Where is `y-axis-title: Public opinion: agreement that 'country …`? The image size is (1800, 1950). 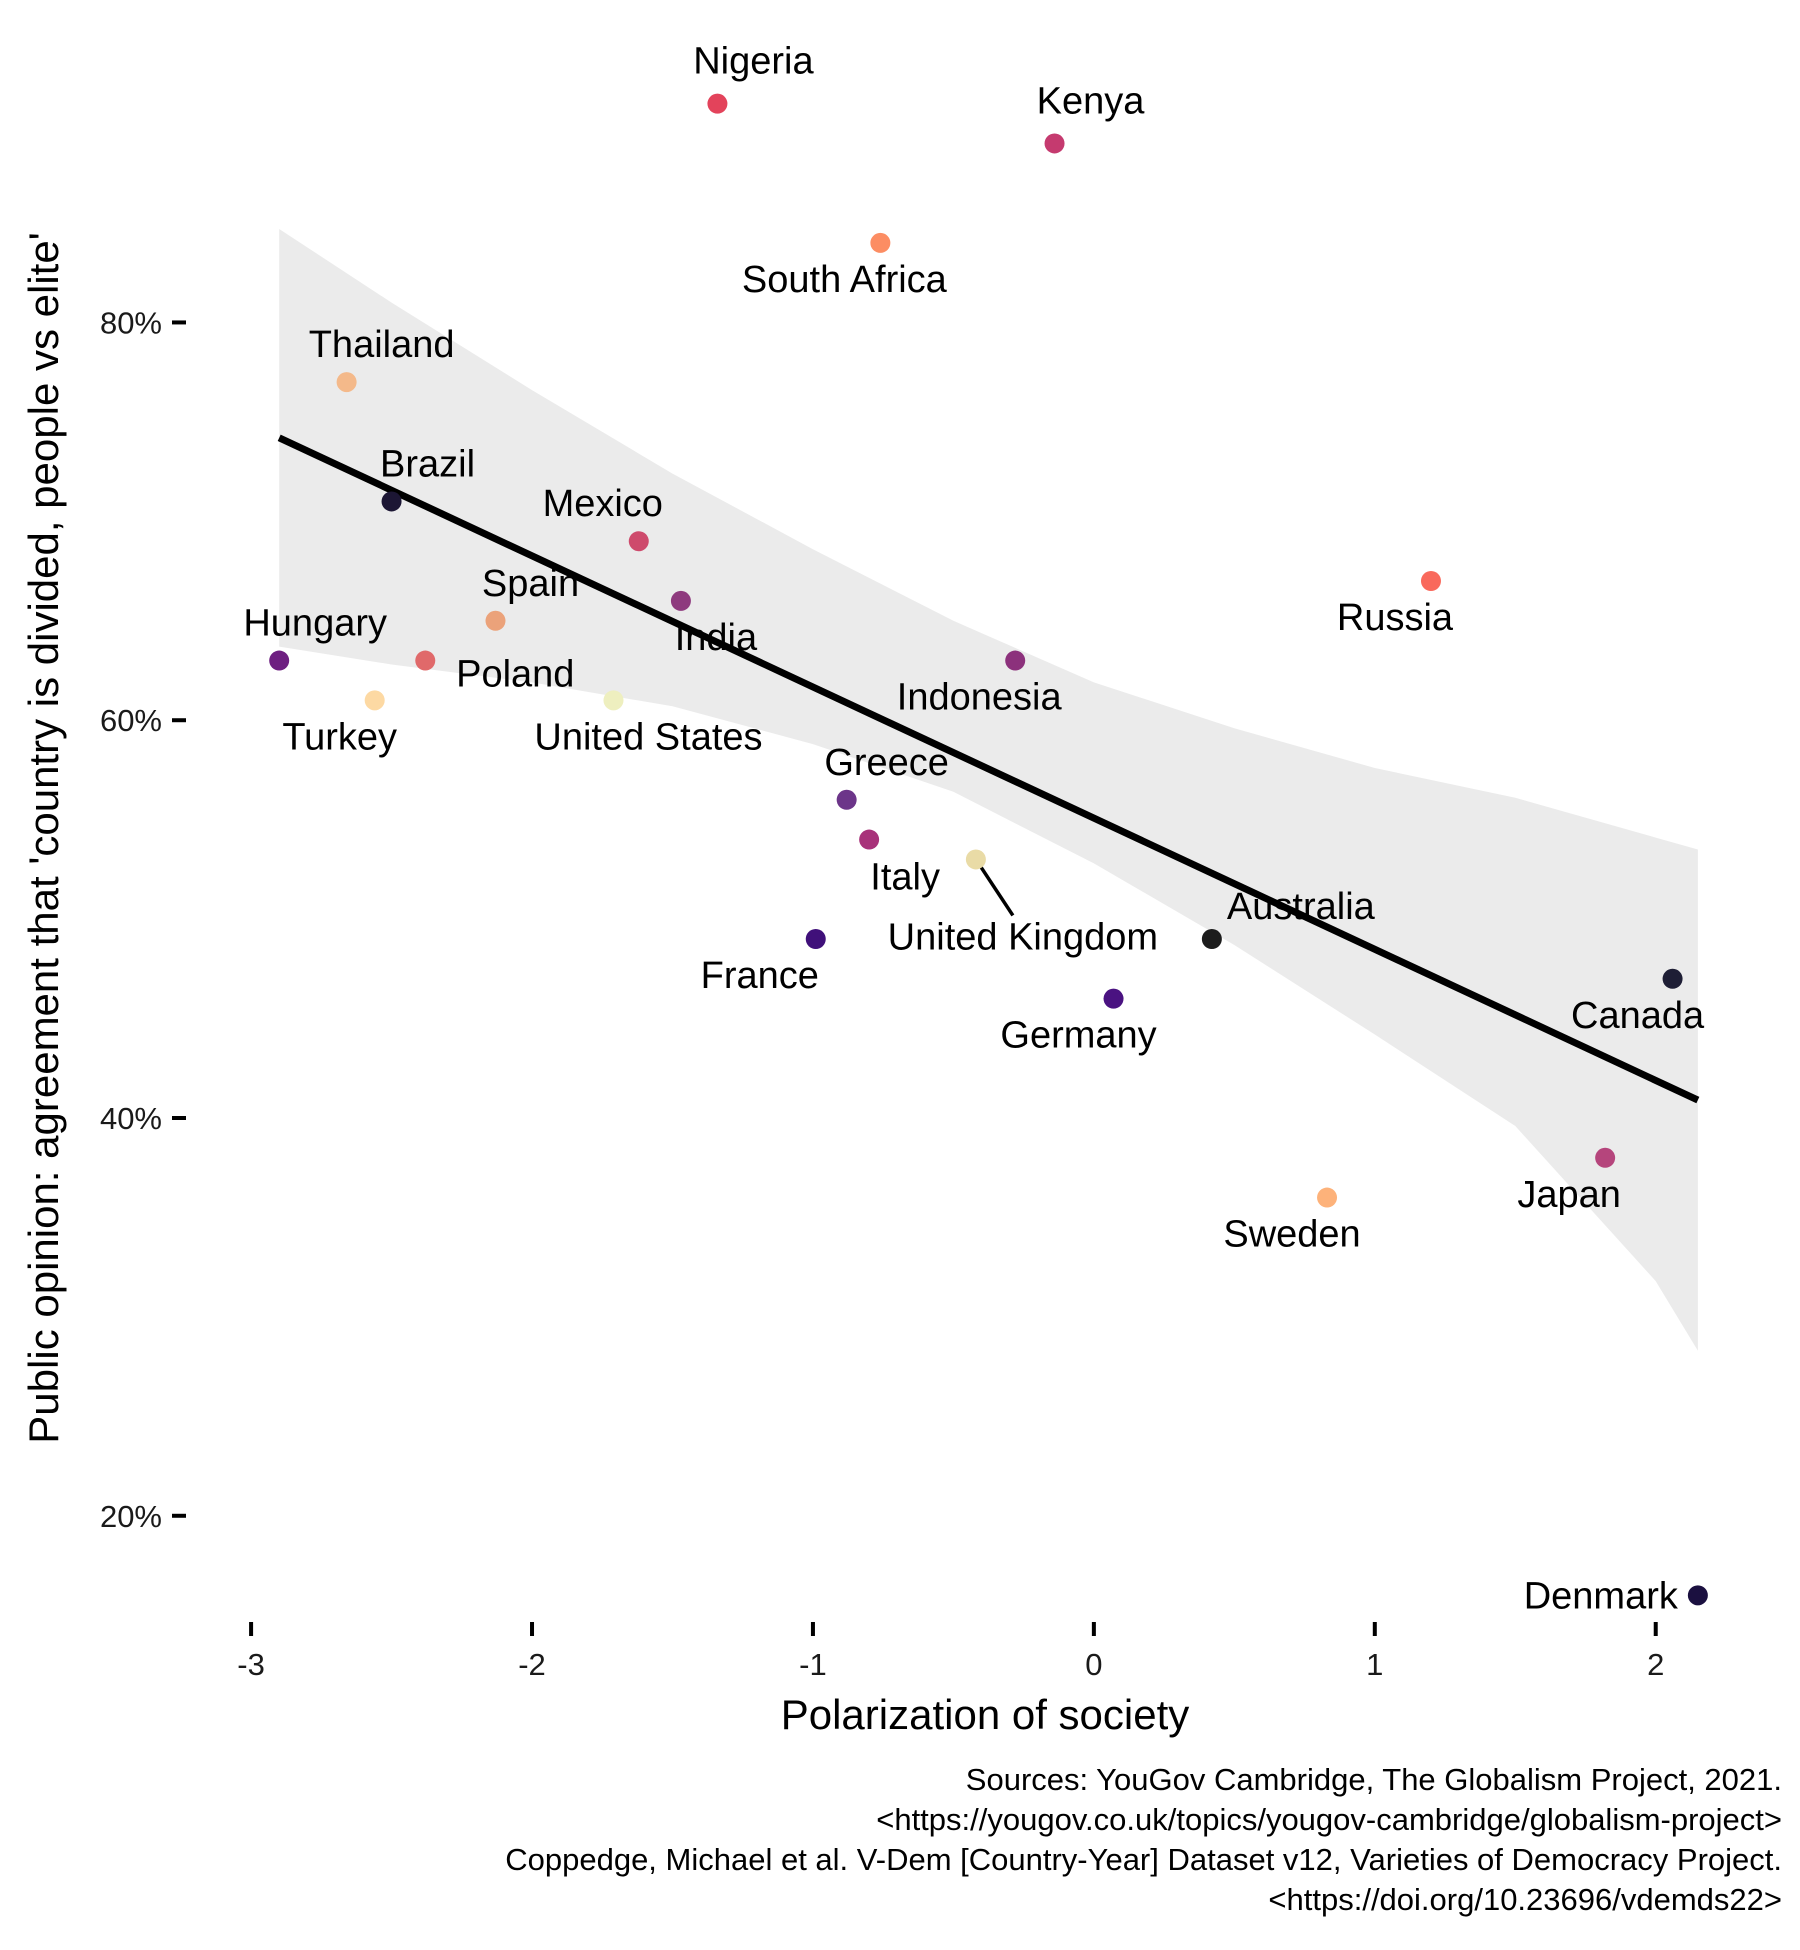
y-axis-title: Public opinion: agreement that 'country … is located at coordinates (43, 837).